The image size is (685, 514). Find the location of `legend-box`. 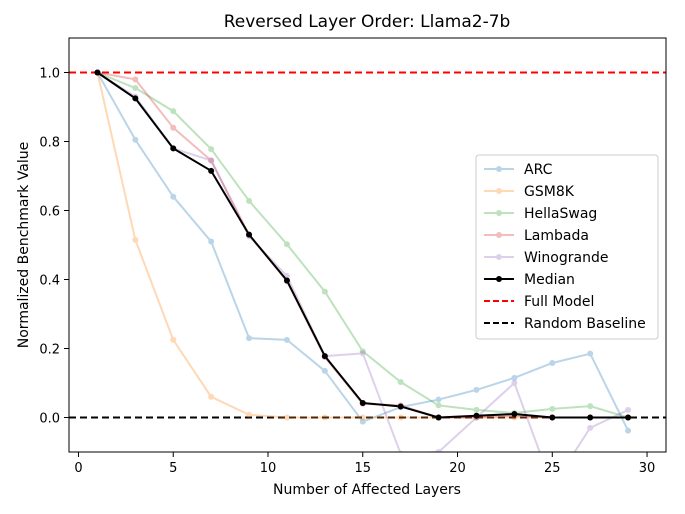

legend-box is located at coordinates (567, 247).